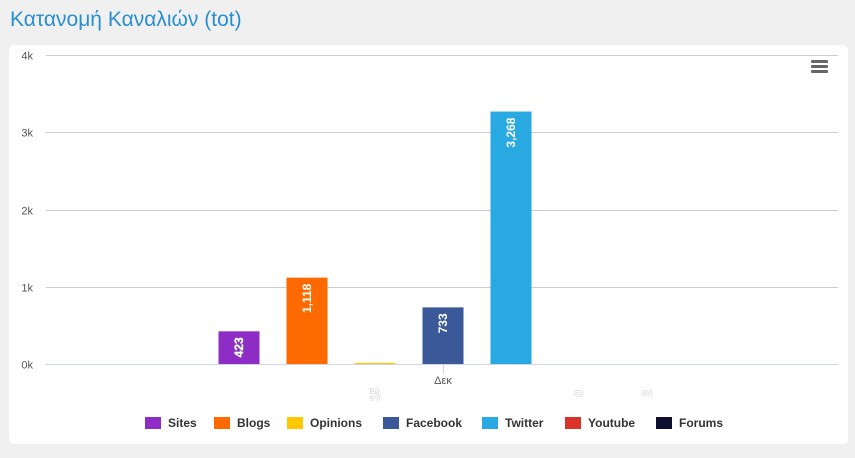 This screenshot has width=855, height=458. What do you see at coordinates (182, 423) in the screenshot?
I see `legend-label-sites: Sites` at bounding box center [182, 423].